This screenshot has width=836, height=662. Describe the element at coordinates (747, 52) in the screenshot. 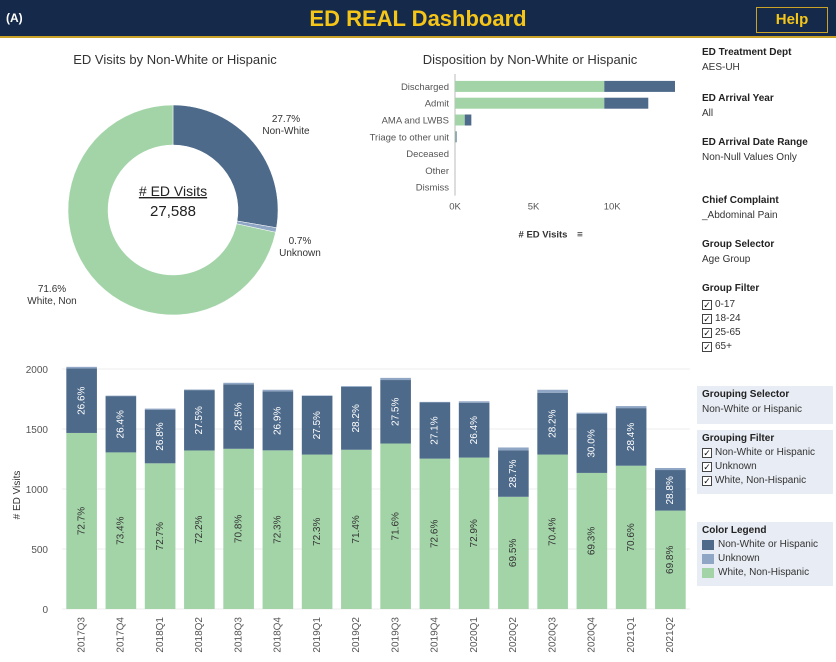

I see `filter-label: ED Treatment Dept` at that location.